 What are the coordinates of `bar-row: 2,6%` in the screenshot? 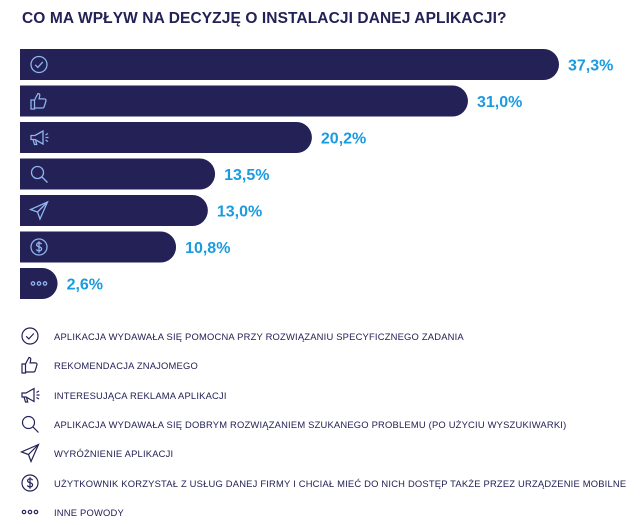 It's located at (61, 283).